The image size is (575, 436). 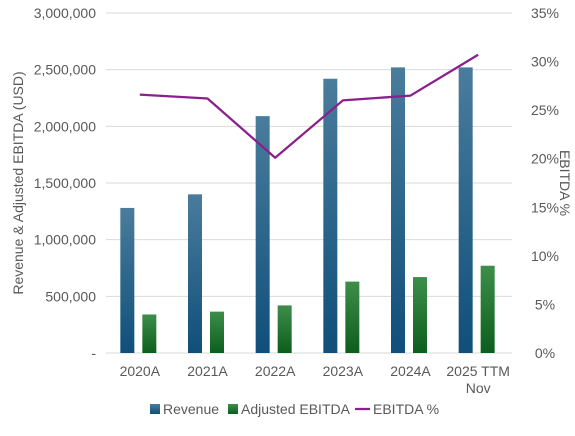 I want to click on y2-axis-title: EBITDA %, so click(x=565, y=183).